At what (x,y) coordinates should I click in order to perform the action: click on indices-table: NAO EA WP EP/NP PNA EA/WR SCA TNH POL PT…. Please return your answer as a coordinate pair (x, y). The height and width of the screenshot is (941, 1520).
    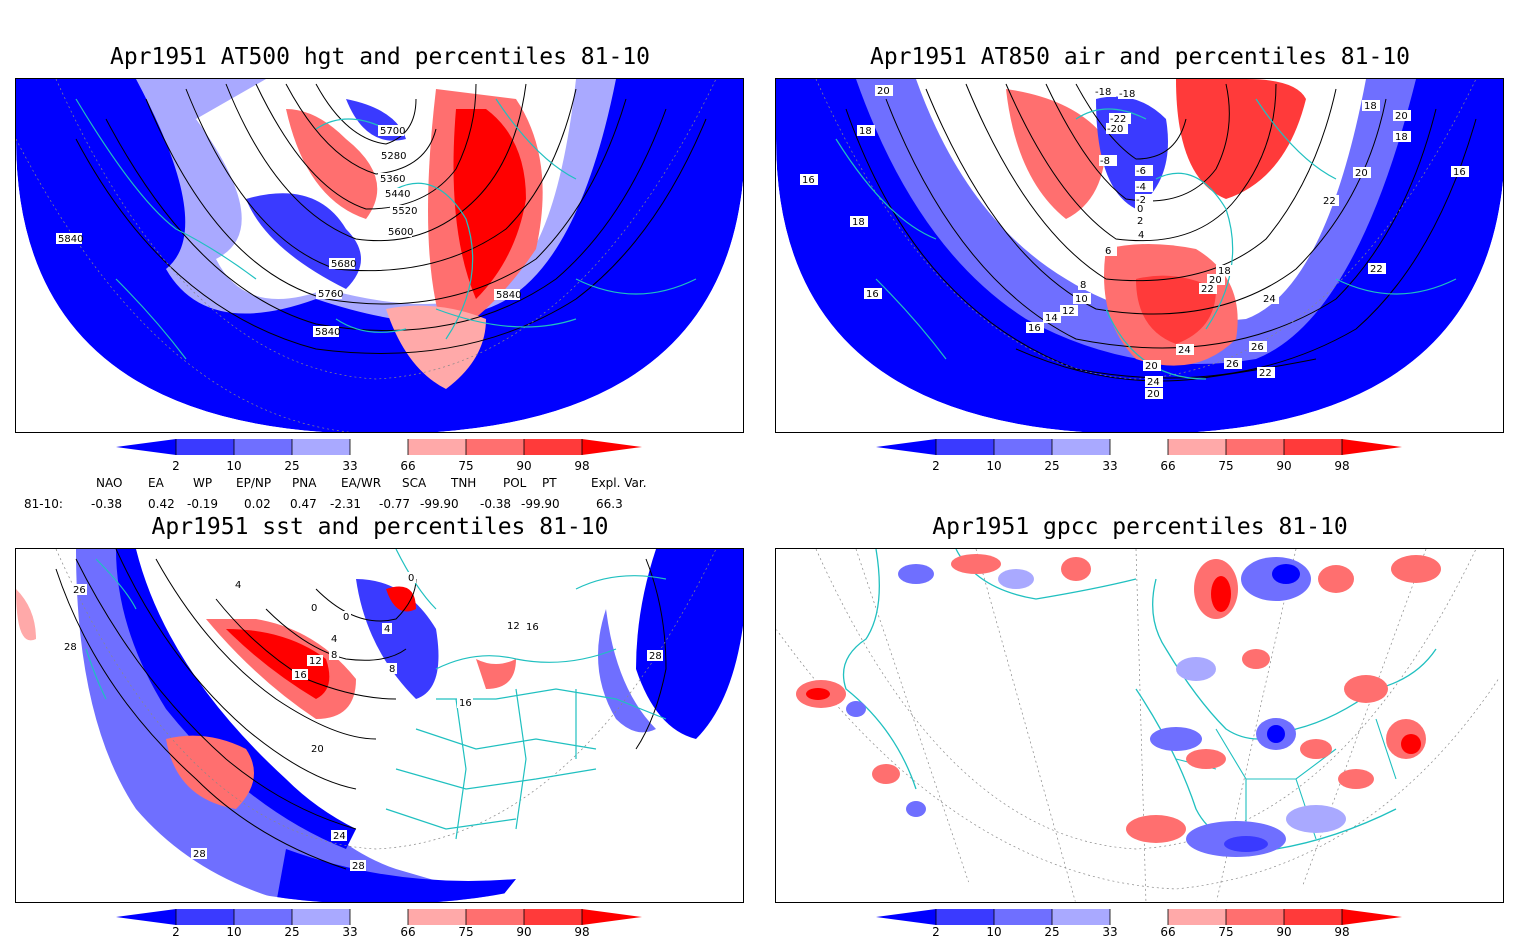
    Looking at the image, I should click on (380, 494).